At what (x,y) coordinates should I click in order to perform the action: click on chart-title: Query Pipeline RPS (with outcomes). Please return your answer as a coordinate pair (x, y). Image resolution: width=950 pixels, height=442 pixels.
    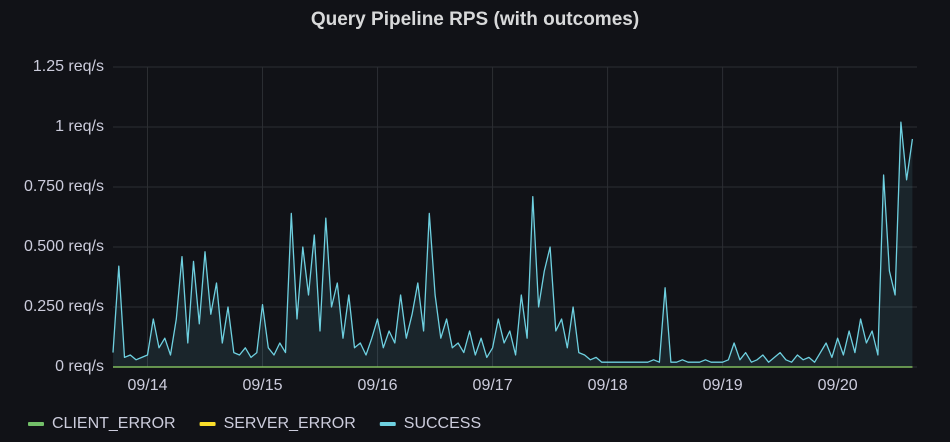
    Looking at the image, I should click on (475, 19).